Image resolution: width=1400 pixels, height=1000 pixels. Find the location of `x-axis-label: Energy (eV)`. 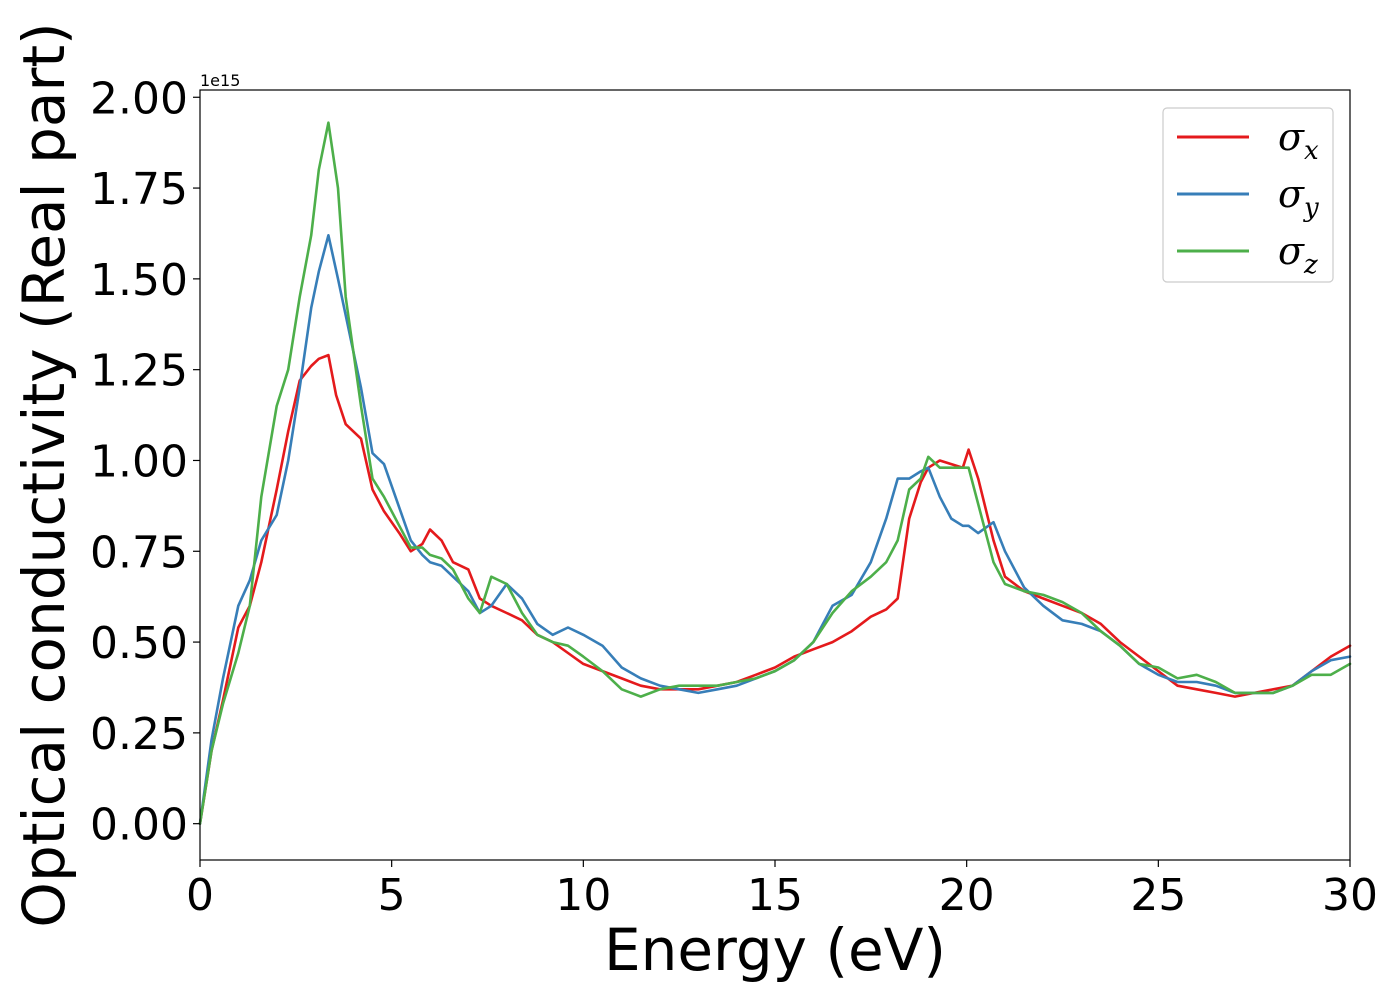

x-axis-label: Energy (eV) is located at coordinates (775, 950).